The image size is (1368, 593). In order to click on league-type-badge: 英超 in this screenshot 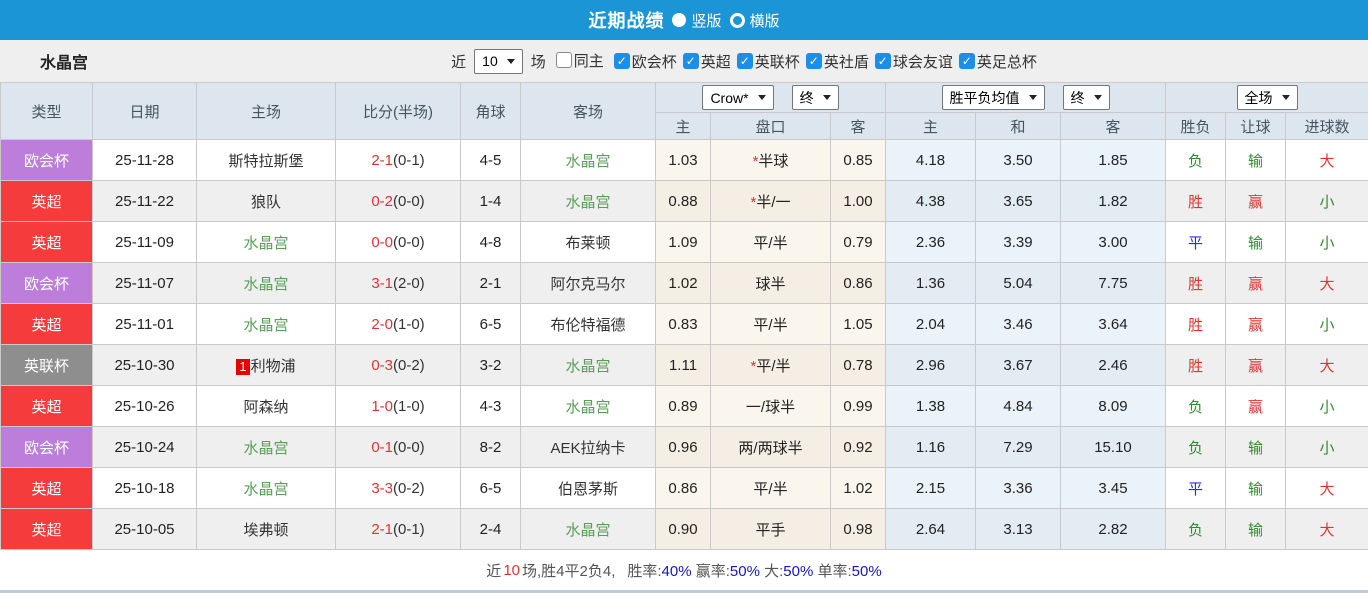, I will do `click(46, 488)`.